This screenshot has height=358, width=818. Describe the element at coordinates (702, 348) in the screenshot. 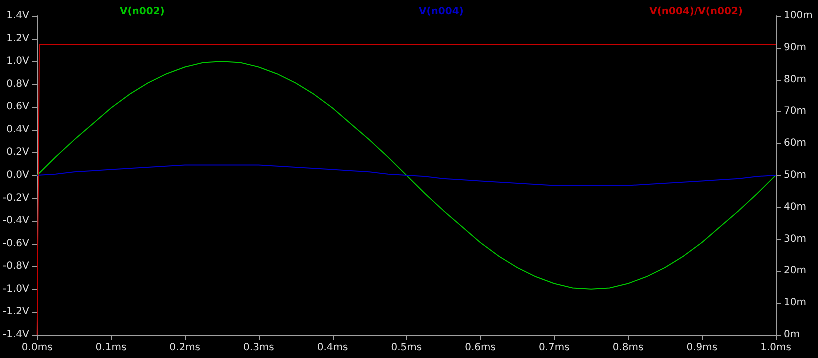

I see `x-tick-label: 0.9ms` at that location.